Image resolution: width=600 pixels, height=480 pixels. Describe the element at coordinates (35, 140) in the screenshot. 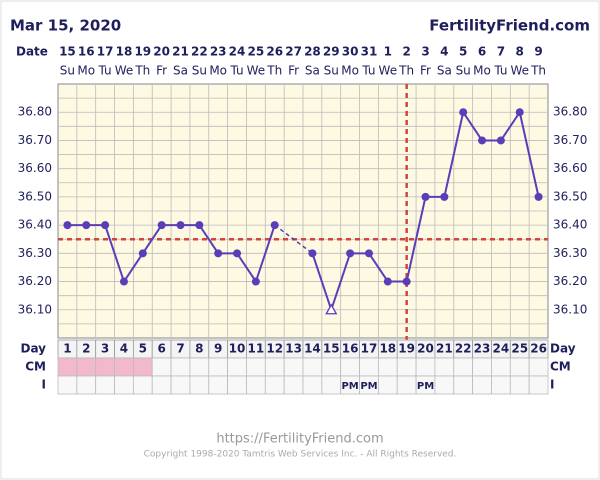

I see `y-tick-label: 36.70` at that location.